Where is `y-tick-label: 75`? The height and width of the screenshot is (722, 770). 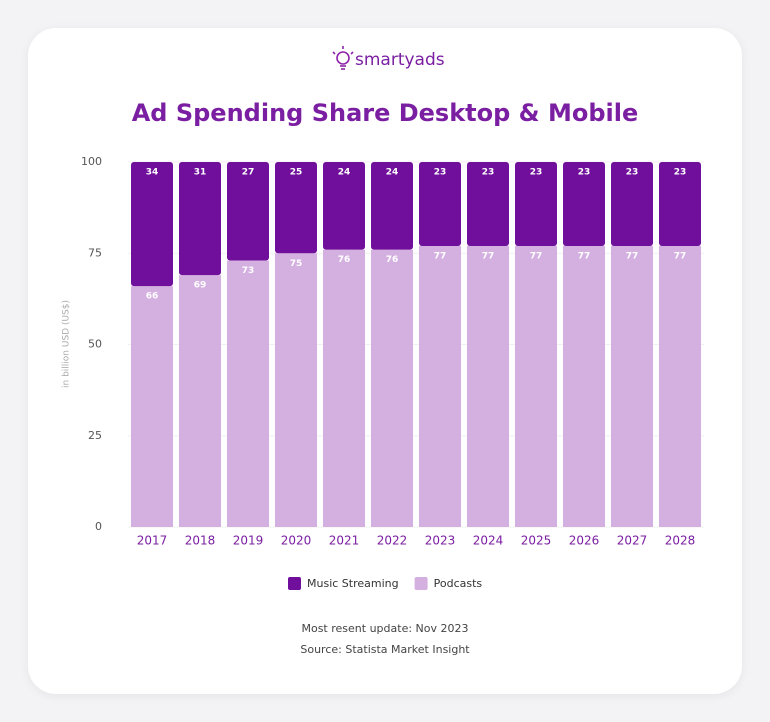 y-tick-label: 75 is located at coordinates (95, 252).